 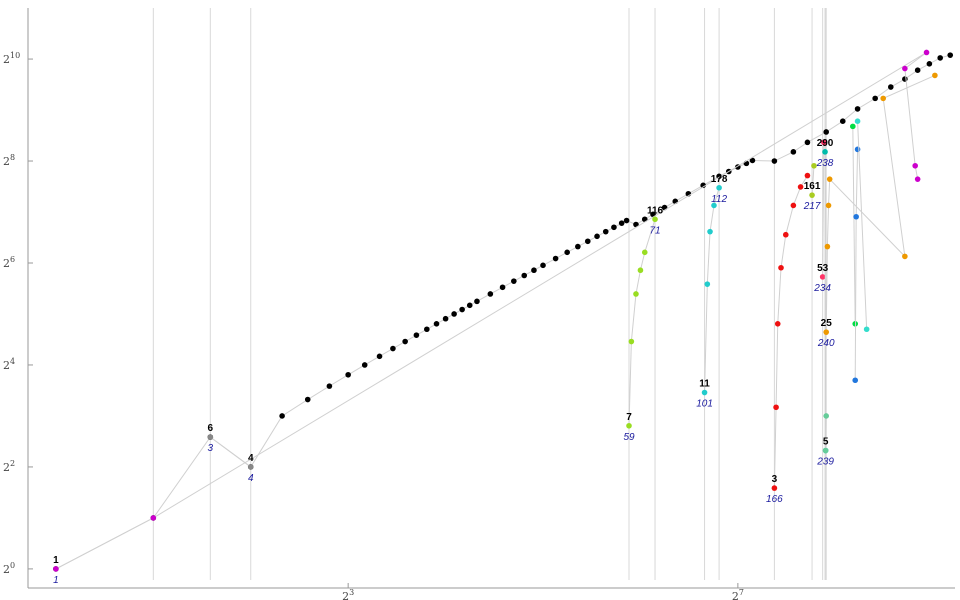 I want to click on annotation-value-label: 161, so click(x=812, y=186).